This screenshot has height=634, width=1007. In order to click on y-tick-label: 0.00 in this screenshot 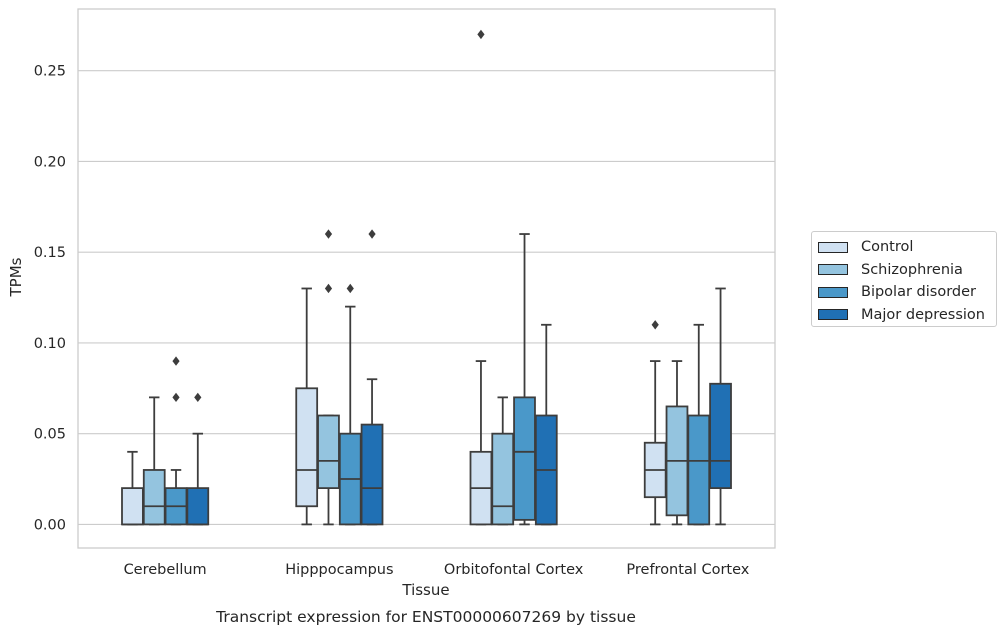, I will do `click(50, 525)`.